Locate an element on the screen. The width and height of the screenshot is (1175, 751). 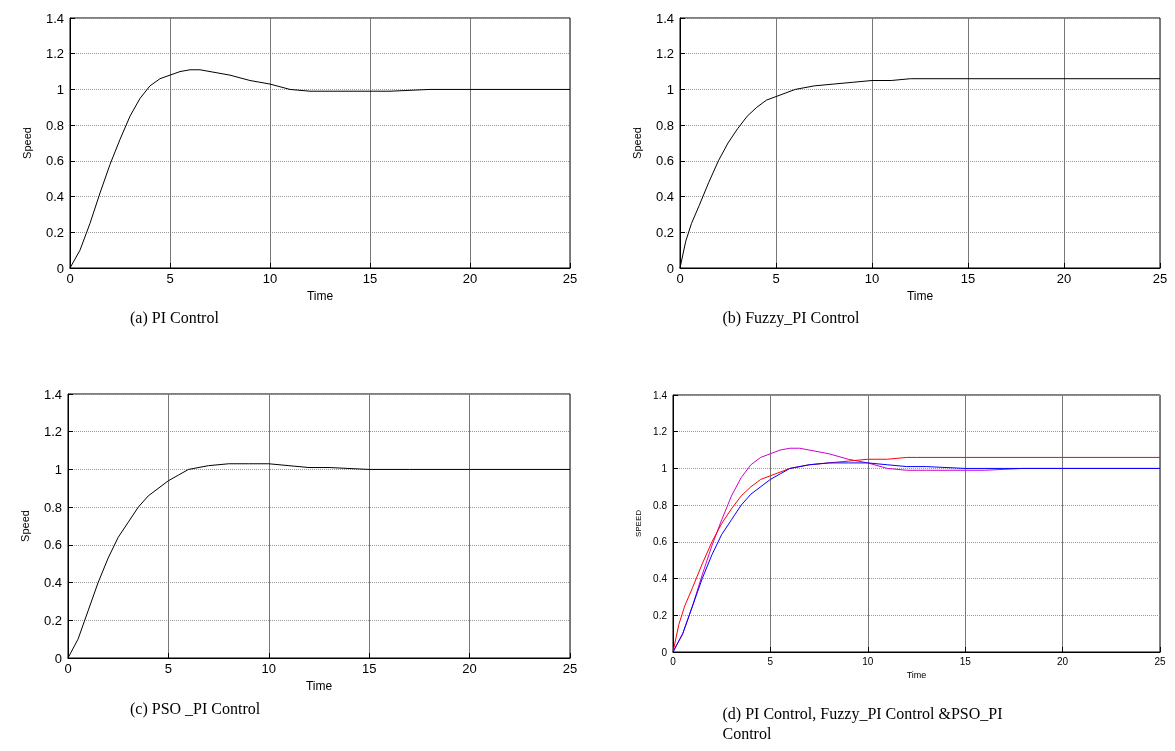
text: (d) PI Control, Fuzzy_PI Control &PSO_PI Control is located at coordinates (864, 723).